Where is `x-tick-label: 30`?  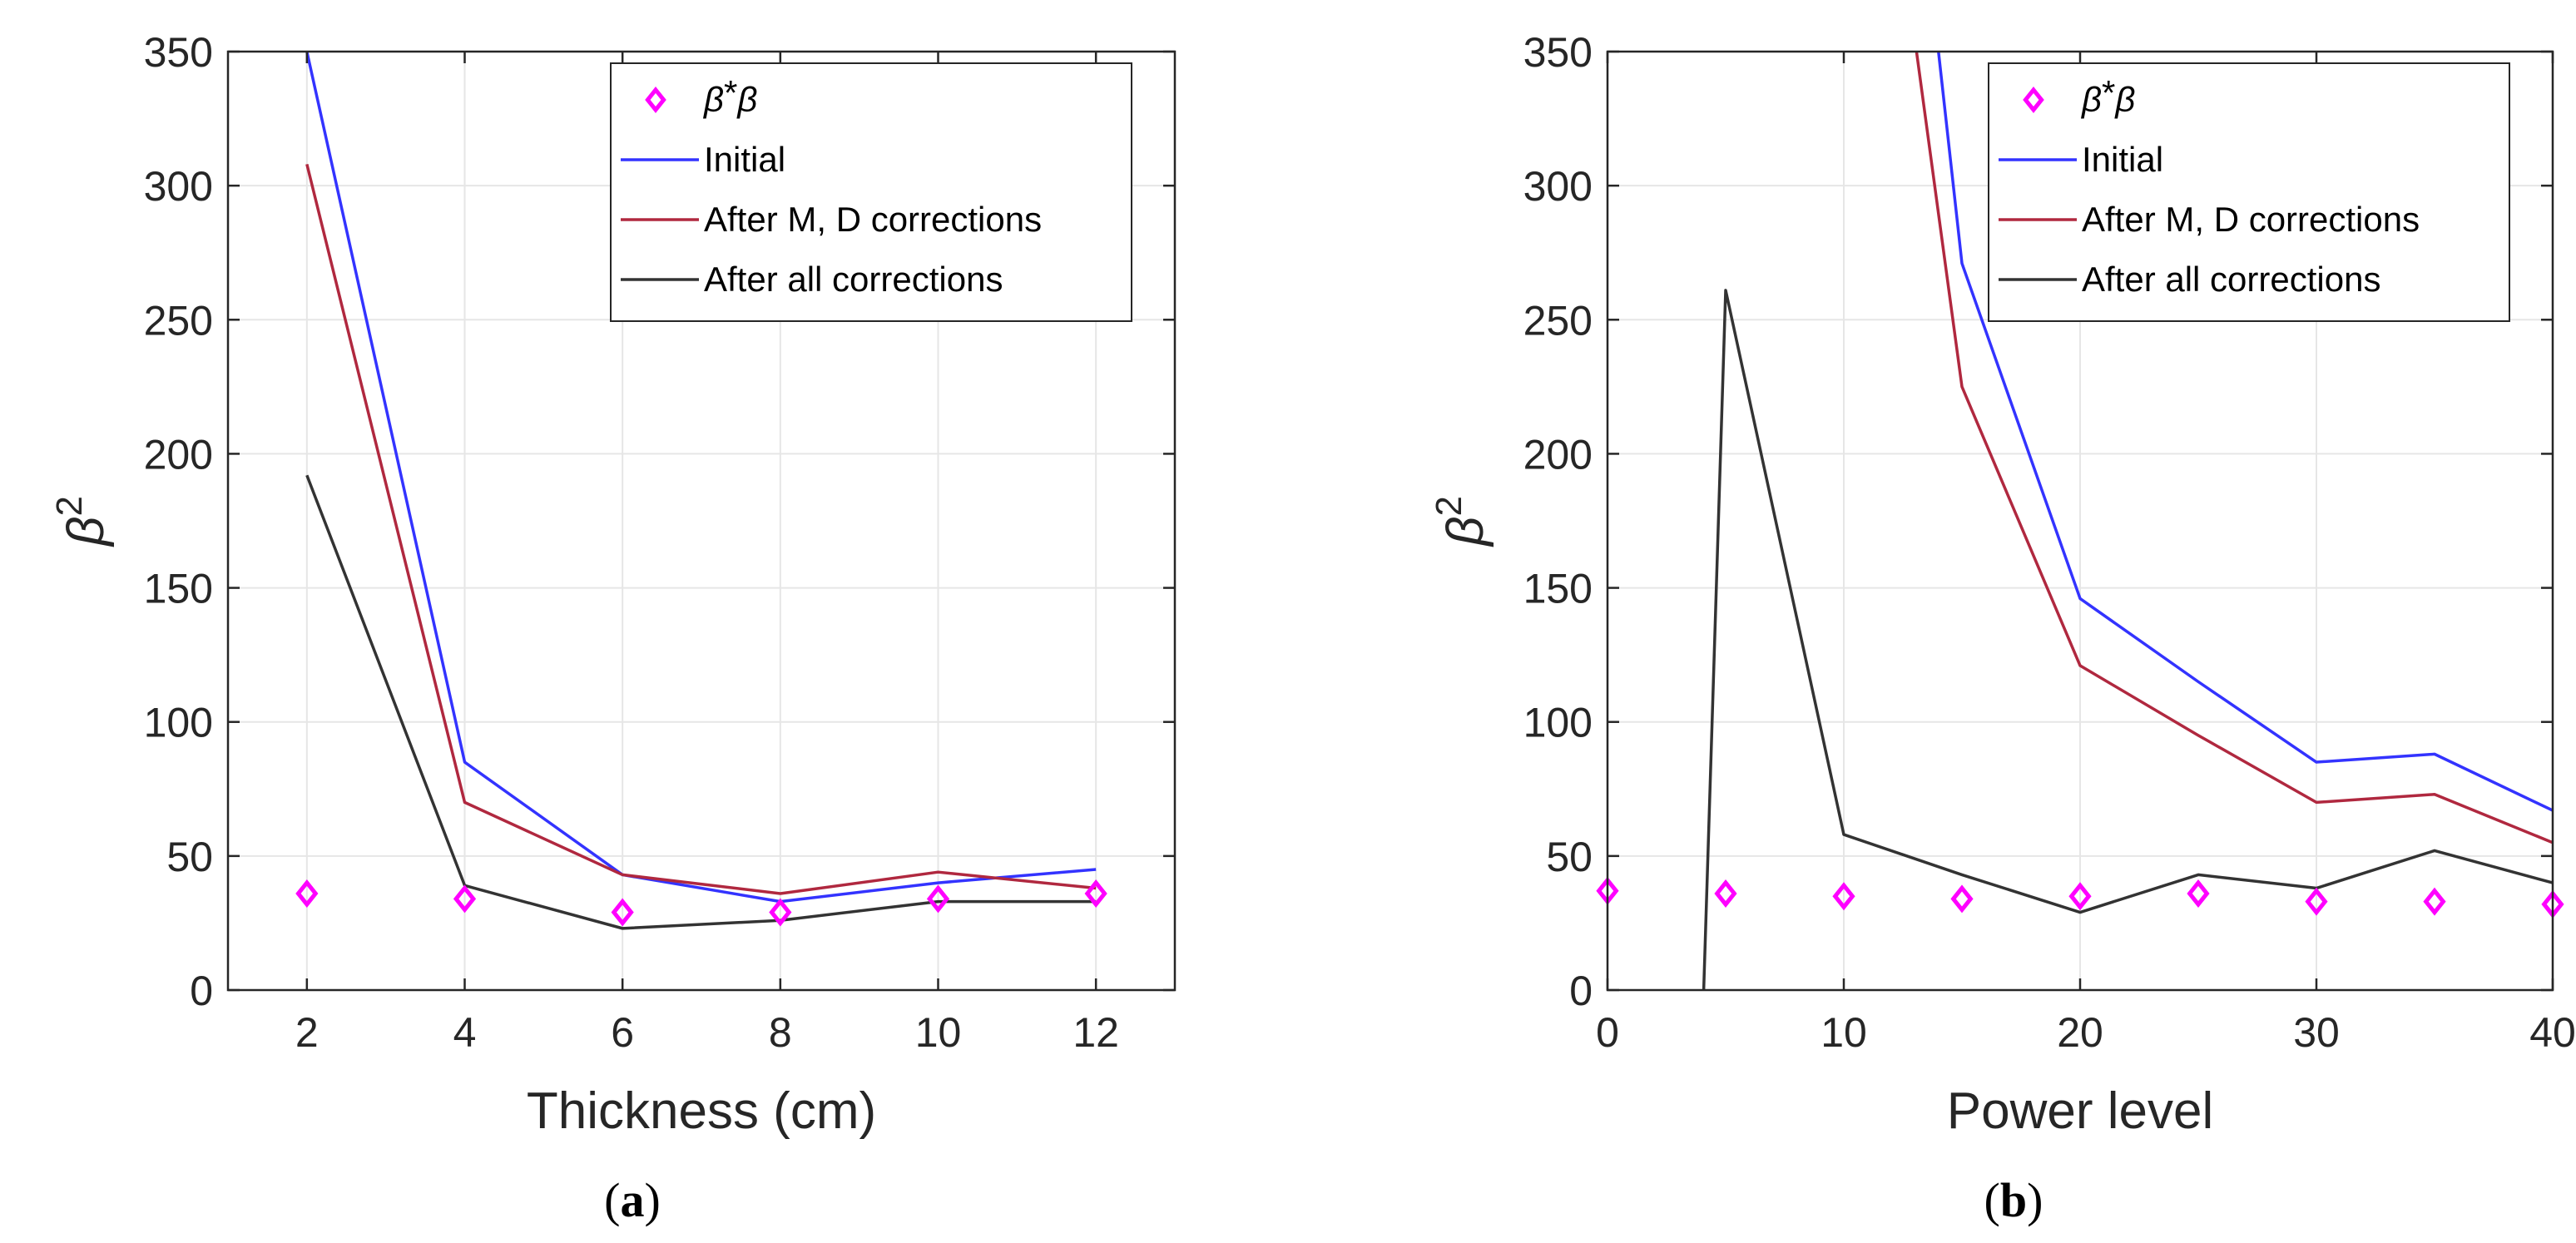 x-tick-label: 30 is located at coordinates (2316, 1033).